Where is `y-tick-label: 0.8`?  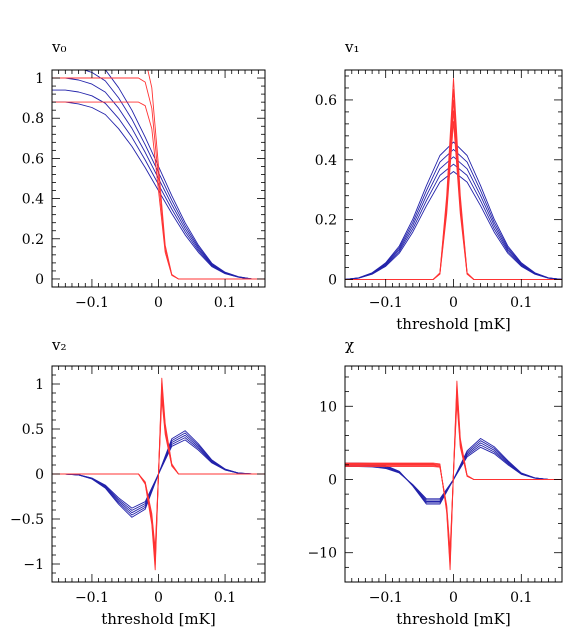 y-tick-label: 0.8 is located at coordinates (33, 119).